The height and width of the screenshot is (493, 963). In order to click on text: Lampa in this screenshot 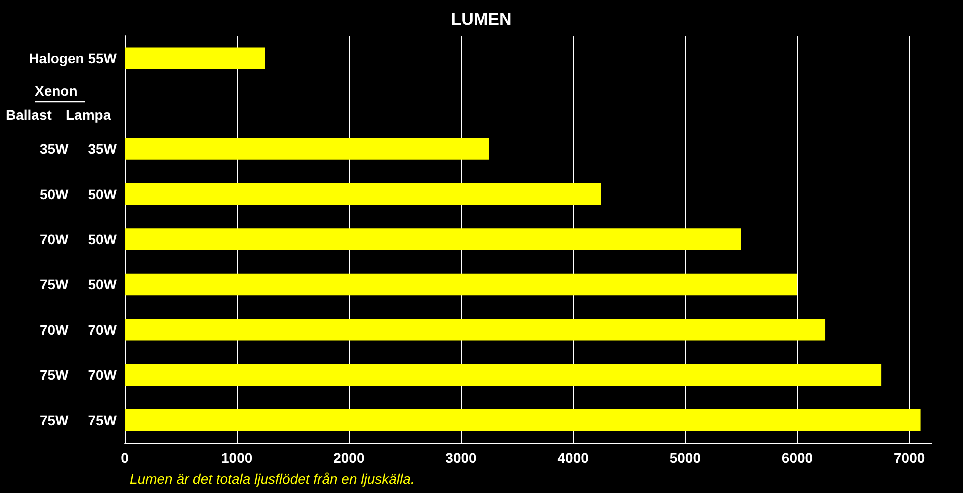, I will do `click(89, 114)`.